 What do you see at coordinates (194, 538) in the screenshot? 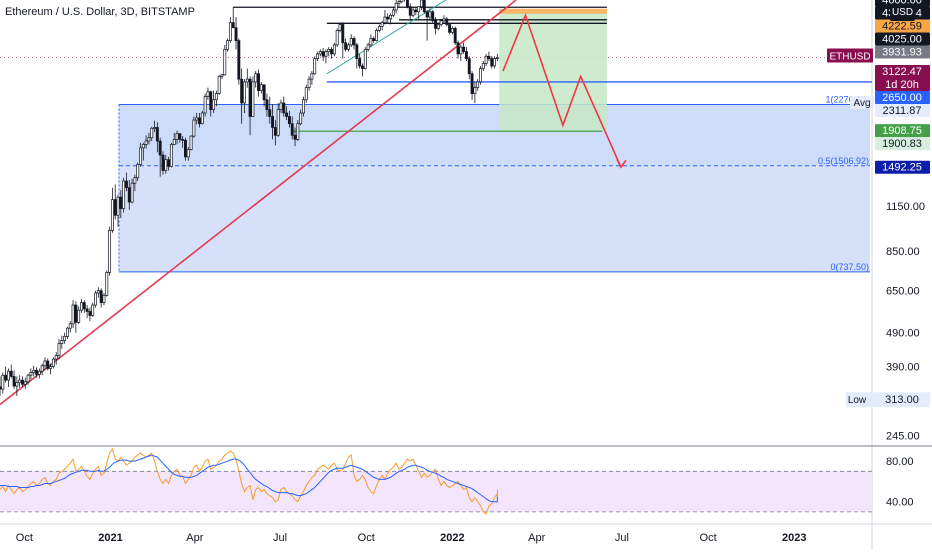
I see `time-tick-label: Apr` at bounding box center [194, 538].